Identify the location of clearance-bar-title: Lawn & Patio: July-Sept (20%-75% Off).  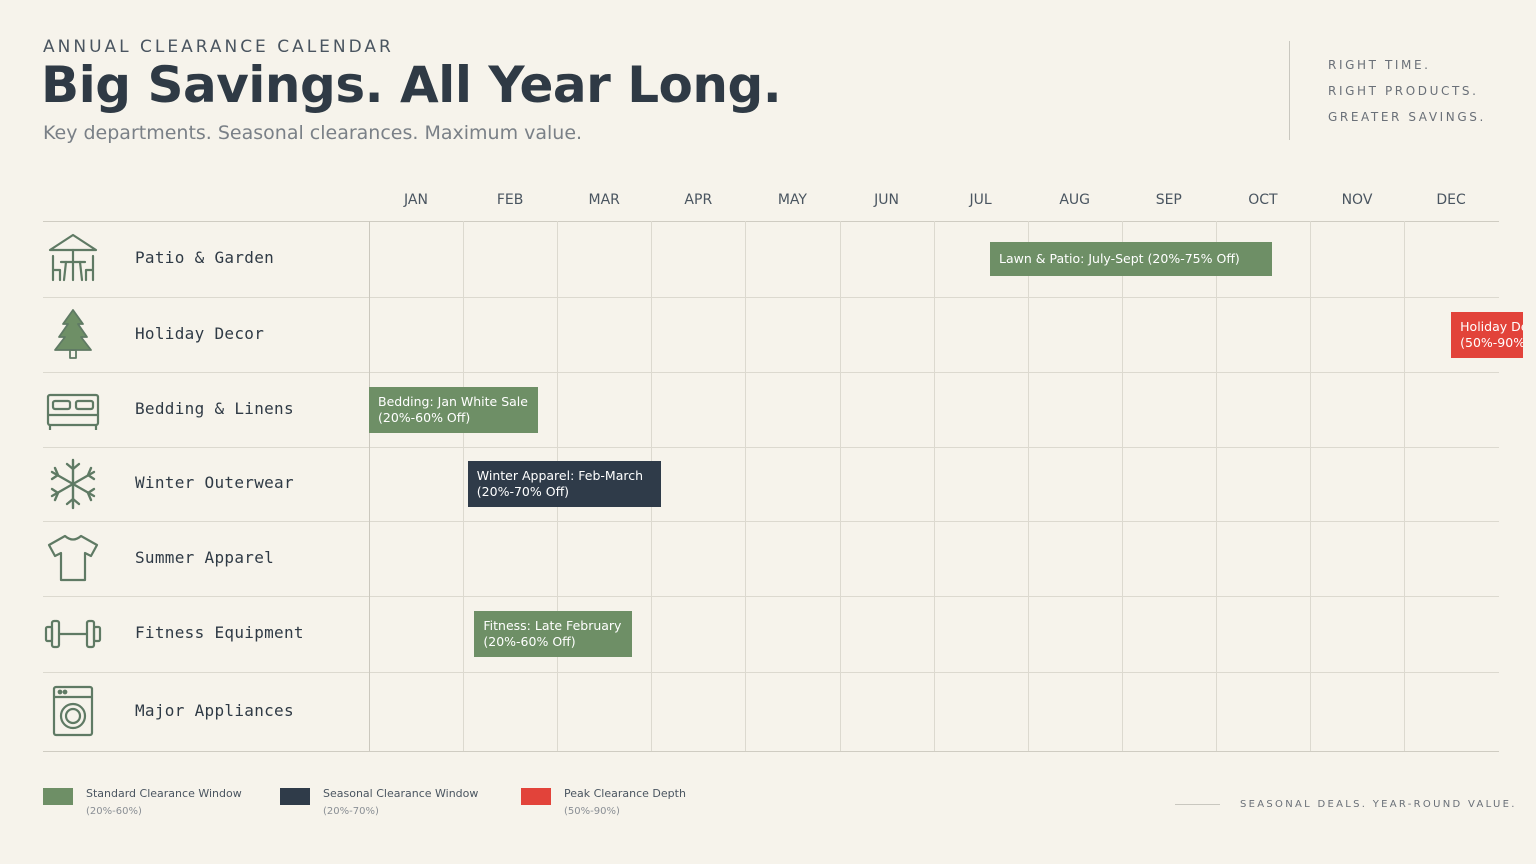
(1119, 258).